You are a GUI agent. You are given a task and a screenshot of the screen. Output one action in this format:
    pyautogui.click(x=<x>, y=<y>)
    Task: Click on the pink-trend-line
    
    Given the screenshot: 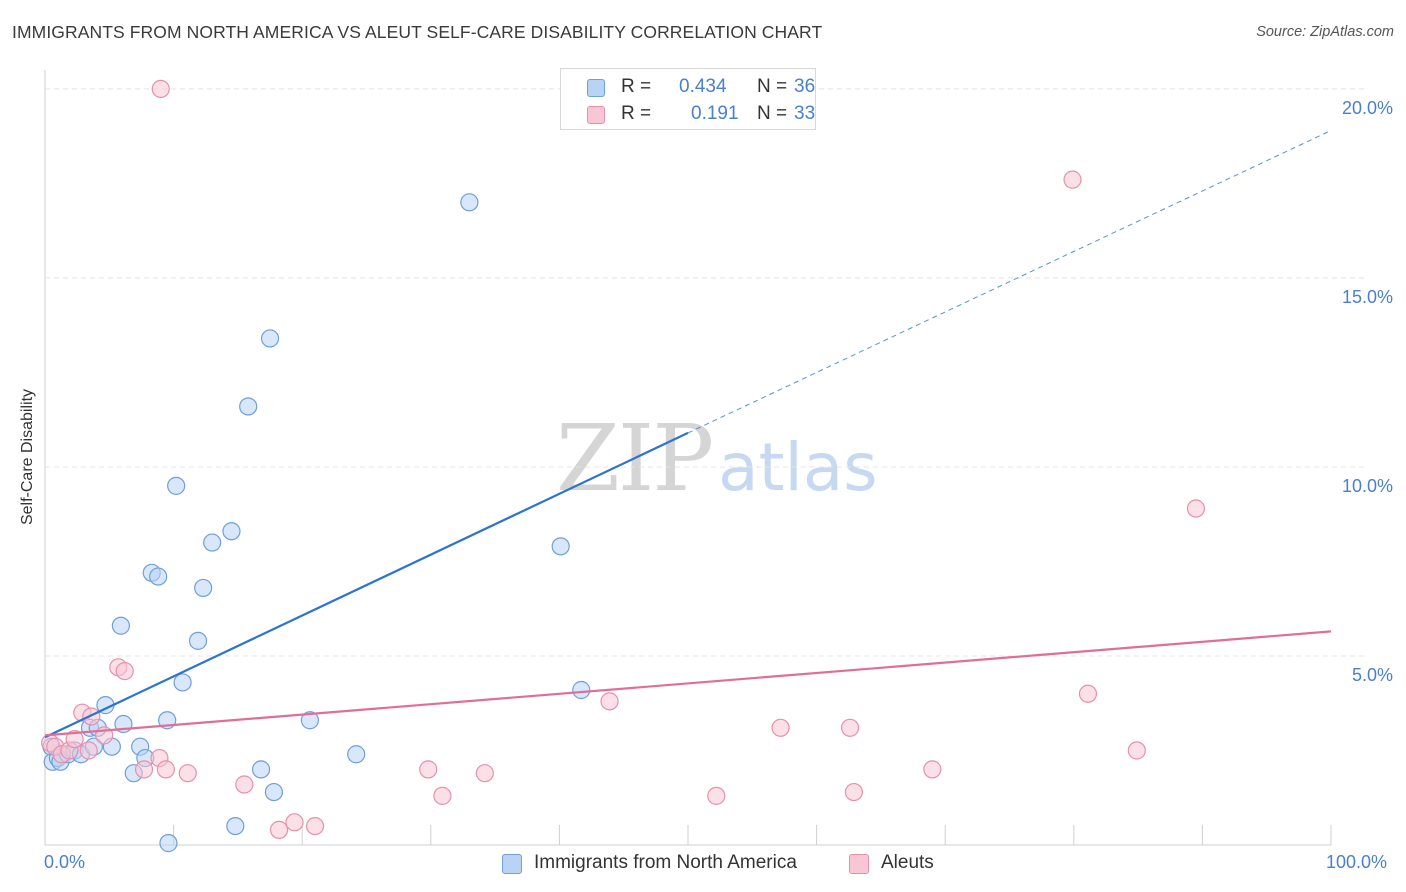 What is the action you would take?
    pyautogui.click(x=688, y=683)
    